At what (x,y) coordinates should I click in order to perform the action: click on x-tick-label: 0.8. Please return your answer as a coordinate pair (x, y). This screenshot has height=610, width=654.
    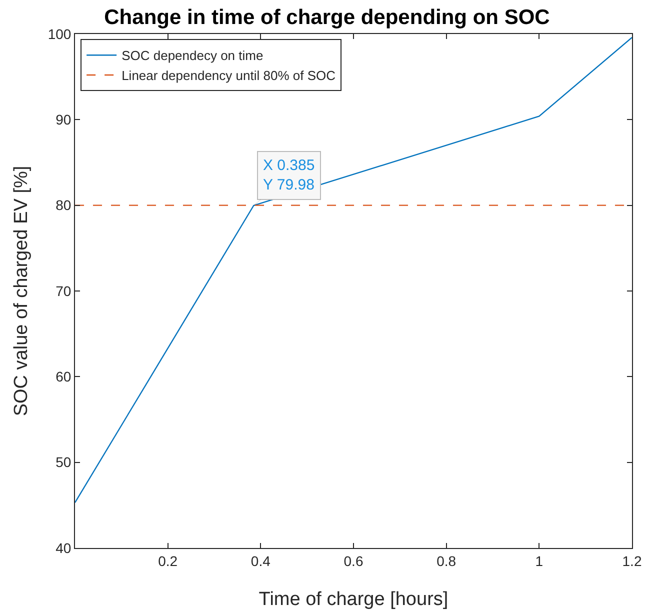
    Looking at the image, I should click on (446, 560).